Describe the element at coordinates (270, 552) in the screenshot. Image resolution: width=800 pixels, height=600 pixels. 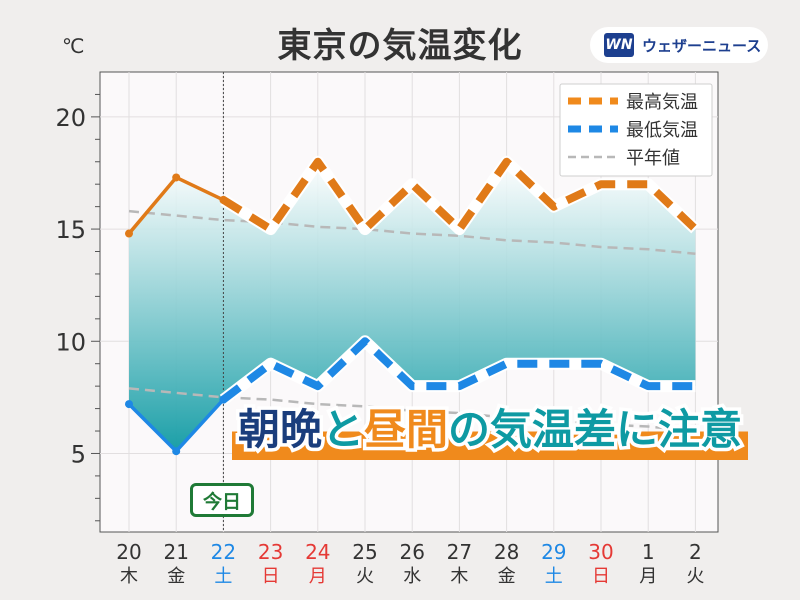
I see `x-tick-label: 23` at that location.